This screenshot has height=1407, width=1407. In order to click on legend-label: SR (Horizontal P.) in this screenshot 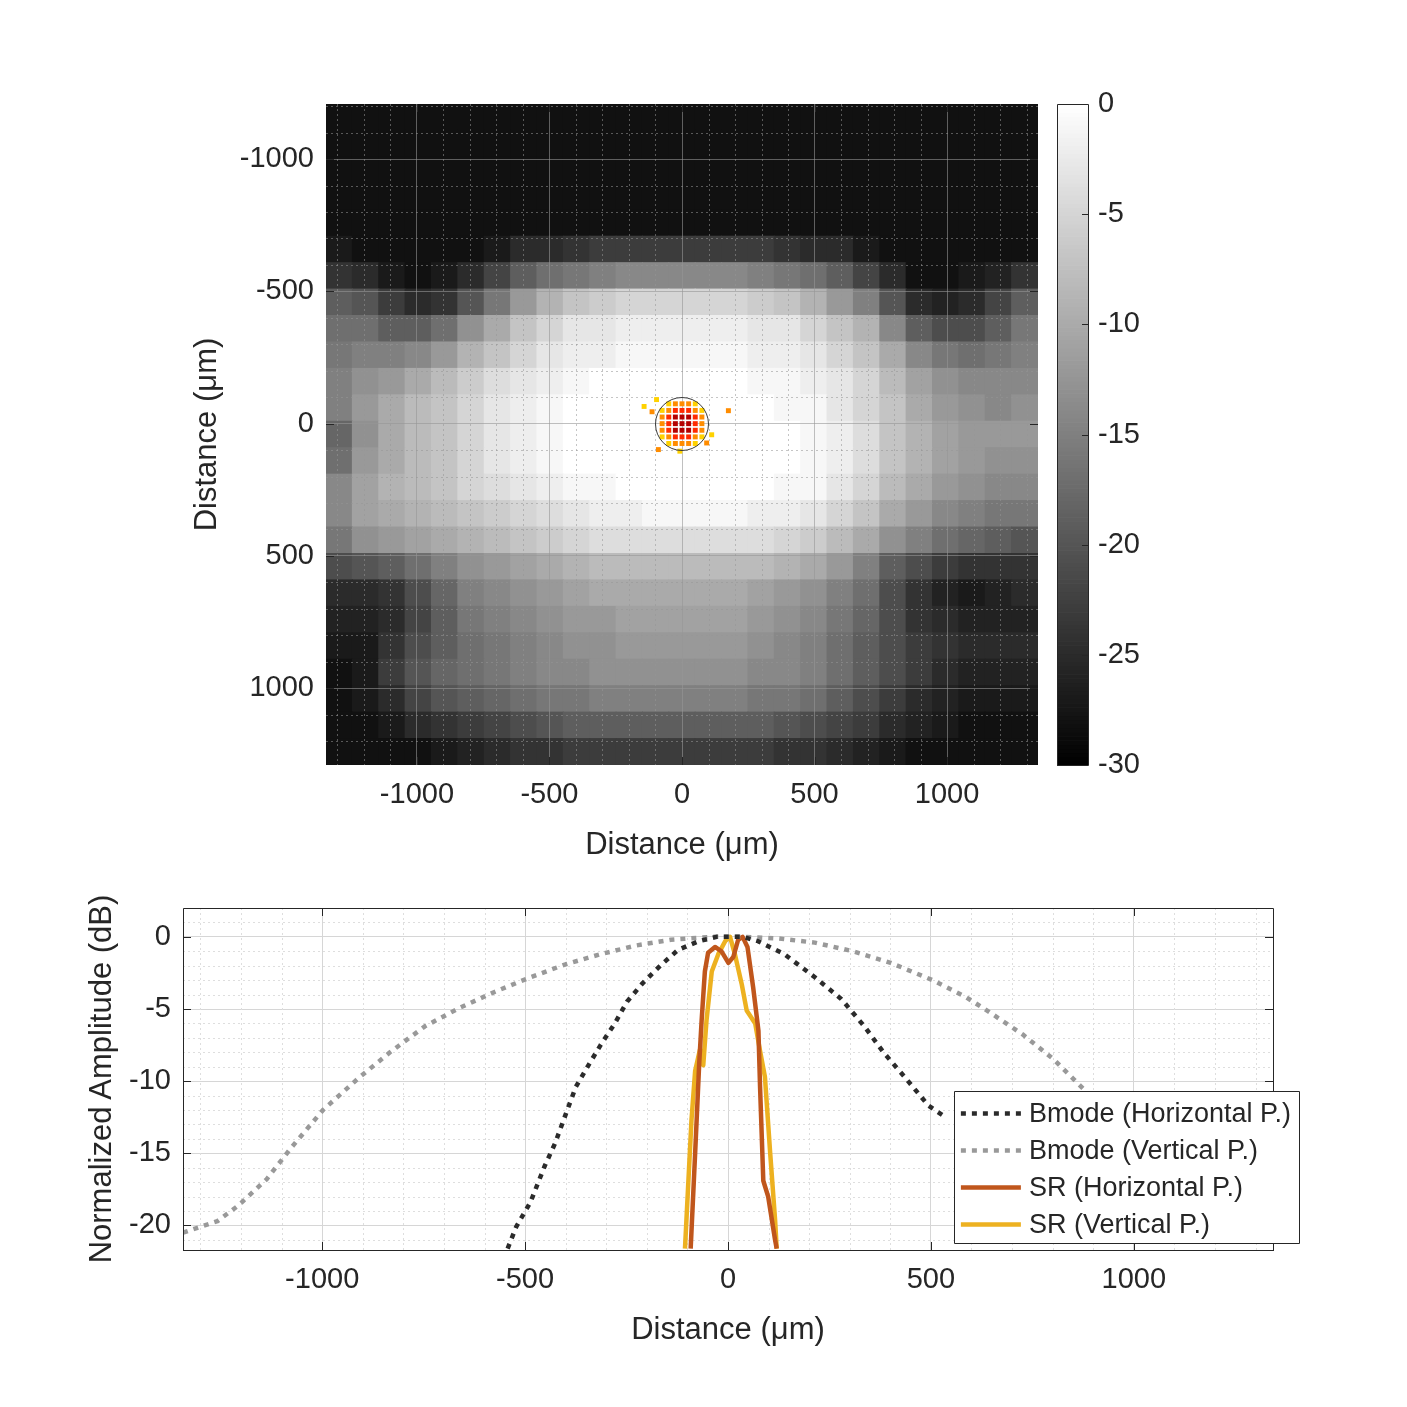, I will do `click(1135, 1186)`.